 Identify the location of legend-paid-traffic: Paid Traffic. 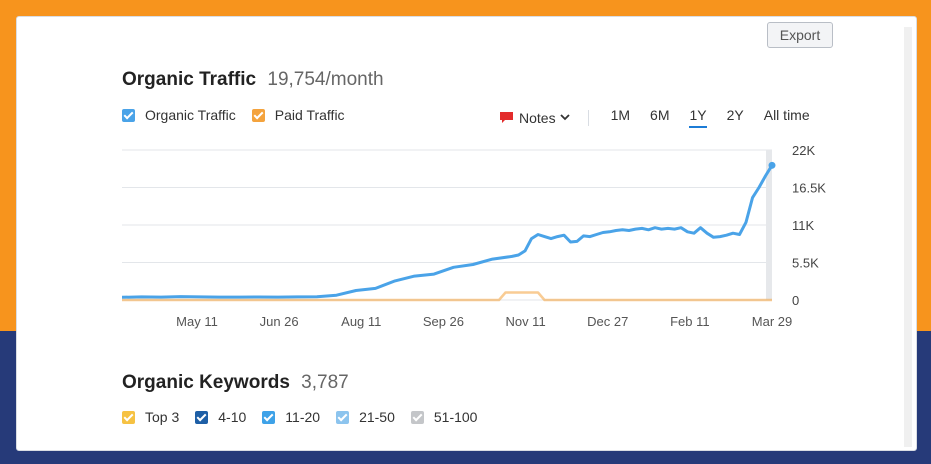
(298, 115).